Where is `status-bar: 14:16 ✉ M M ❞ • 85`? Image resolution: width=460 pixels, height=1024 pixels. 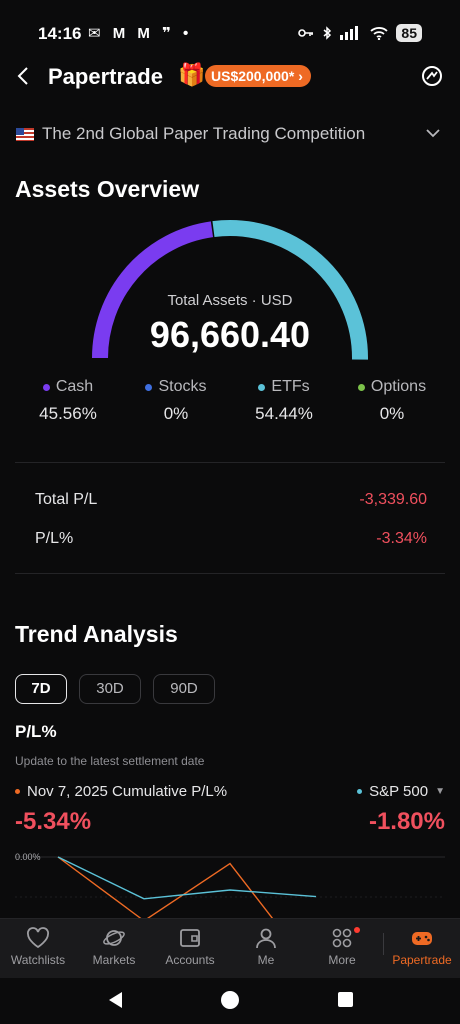 status-bar: 14:16 ✉ M M ❞ • 85 is located at coordinates (230, 30).